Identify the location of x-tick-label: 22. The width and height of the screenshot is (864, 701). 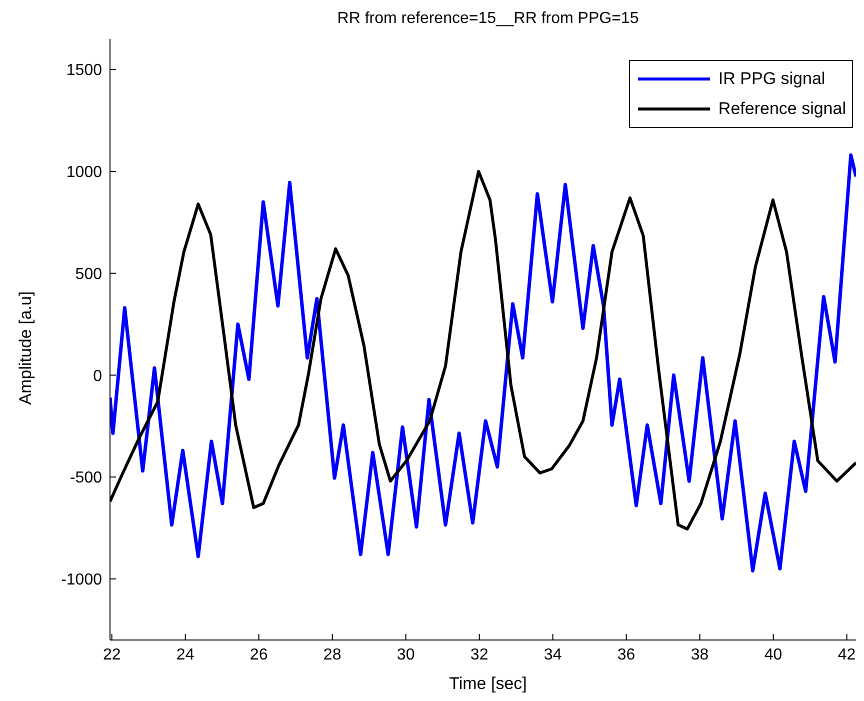
(111, 655).